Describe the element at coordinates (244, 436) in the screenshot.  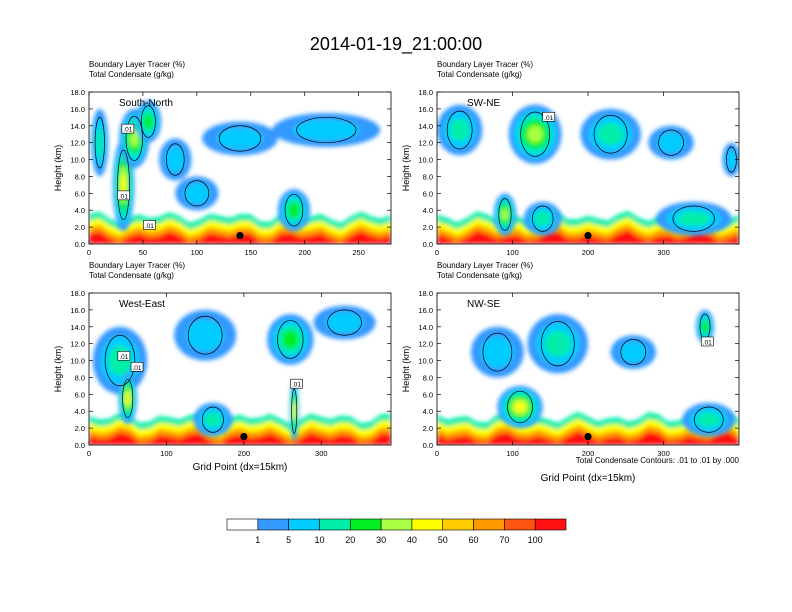
I see `location-marker` at that location.